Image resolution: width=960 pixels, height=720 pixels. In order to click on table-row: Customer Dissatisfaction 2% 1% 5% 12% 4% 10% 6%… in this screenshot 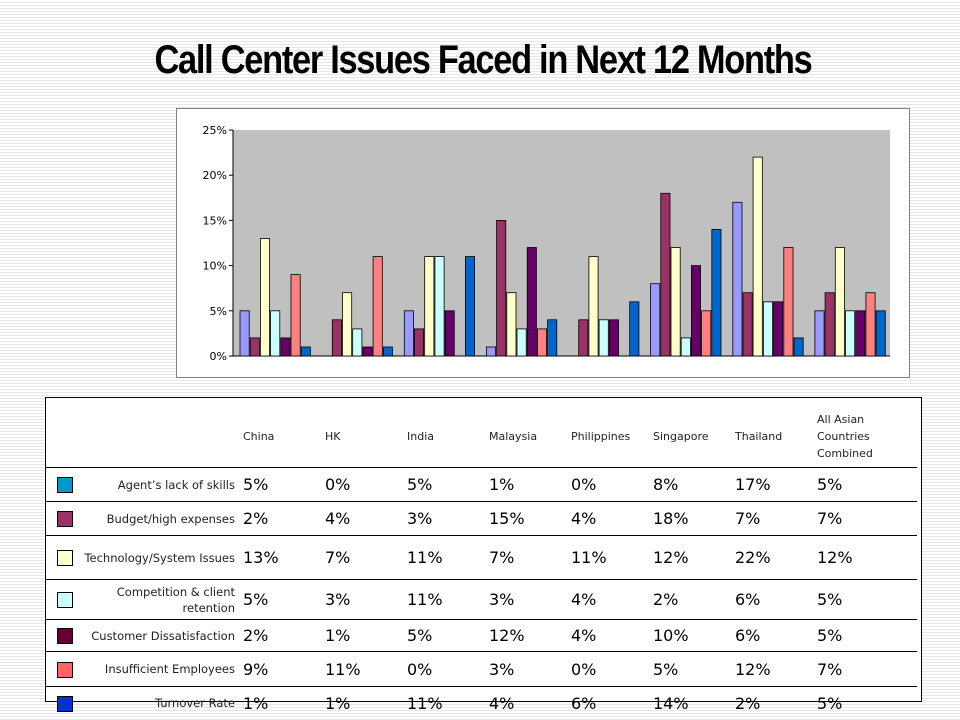, I will do `click(481, 635)`.